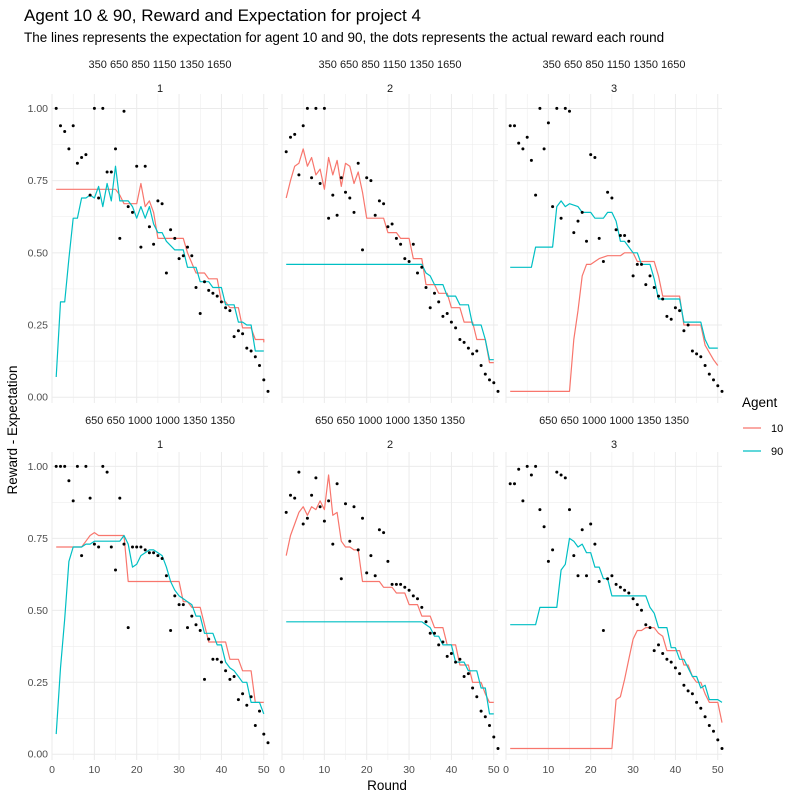 Image resolution: width=800 pixels, height=800 pixels. What do you see at coordinates (614, 274) in the screenshot?
I see `series-agent90-line` at bounding box center [614, 274].